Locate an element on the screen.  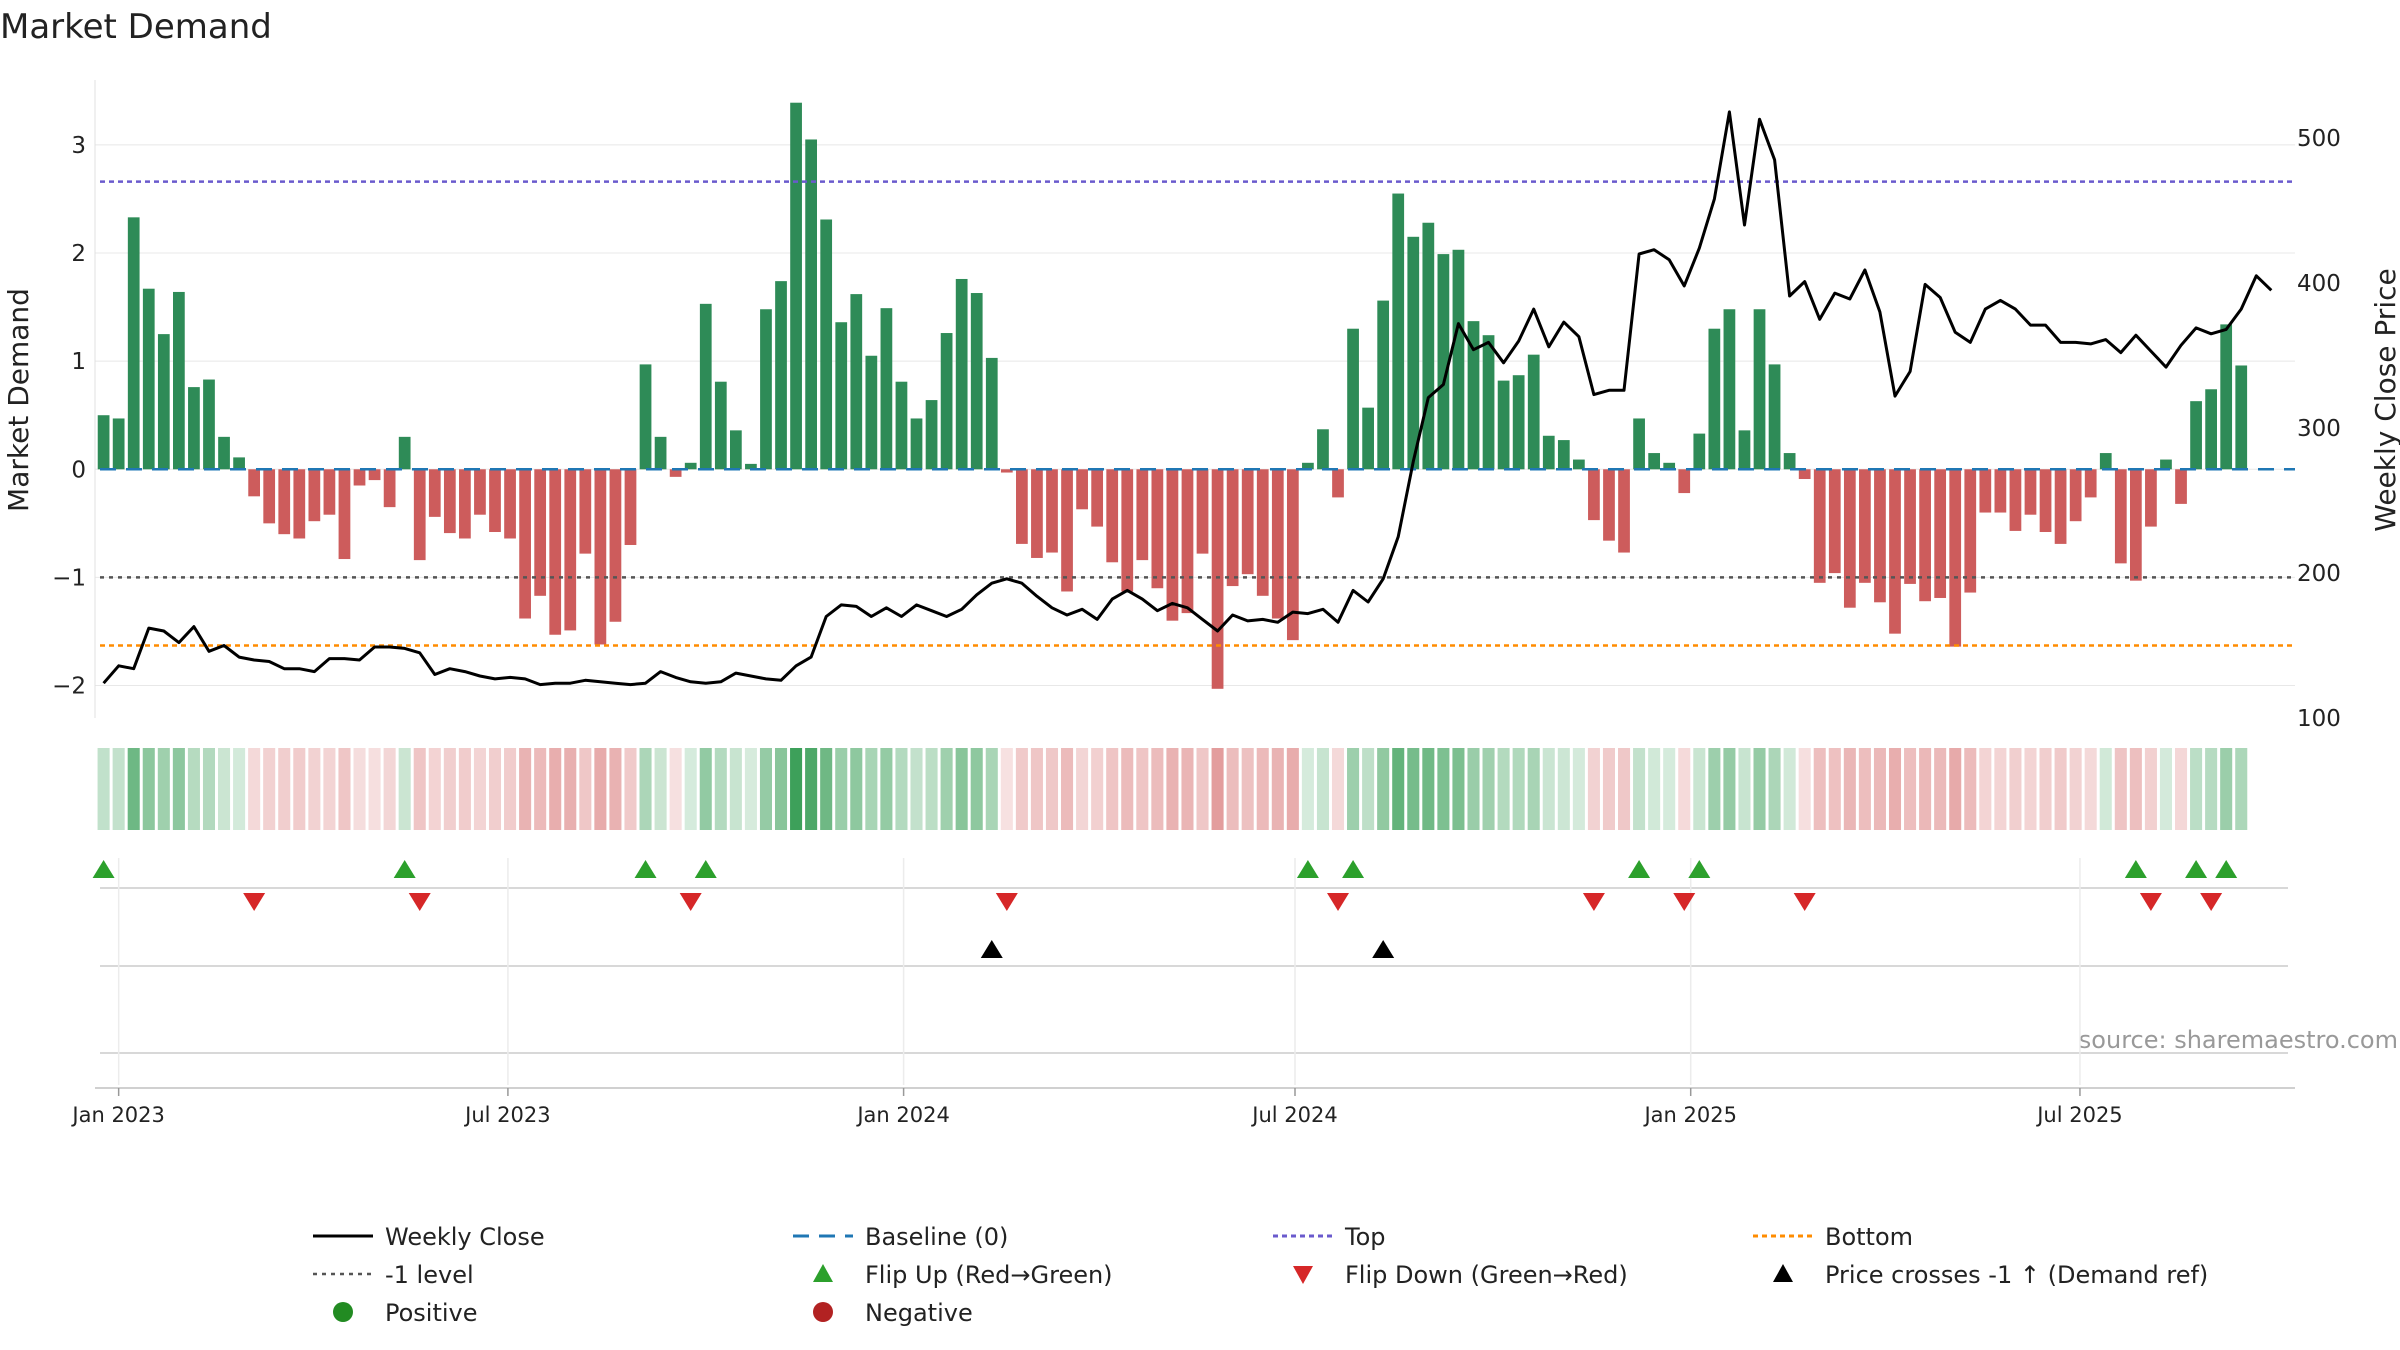
y-tick-label-1: −1 is located at coordinates (69, 578).